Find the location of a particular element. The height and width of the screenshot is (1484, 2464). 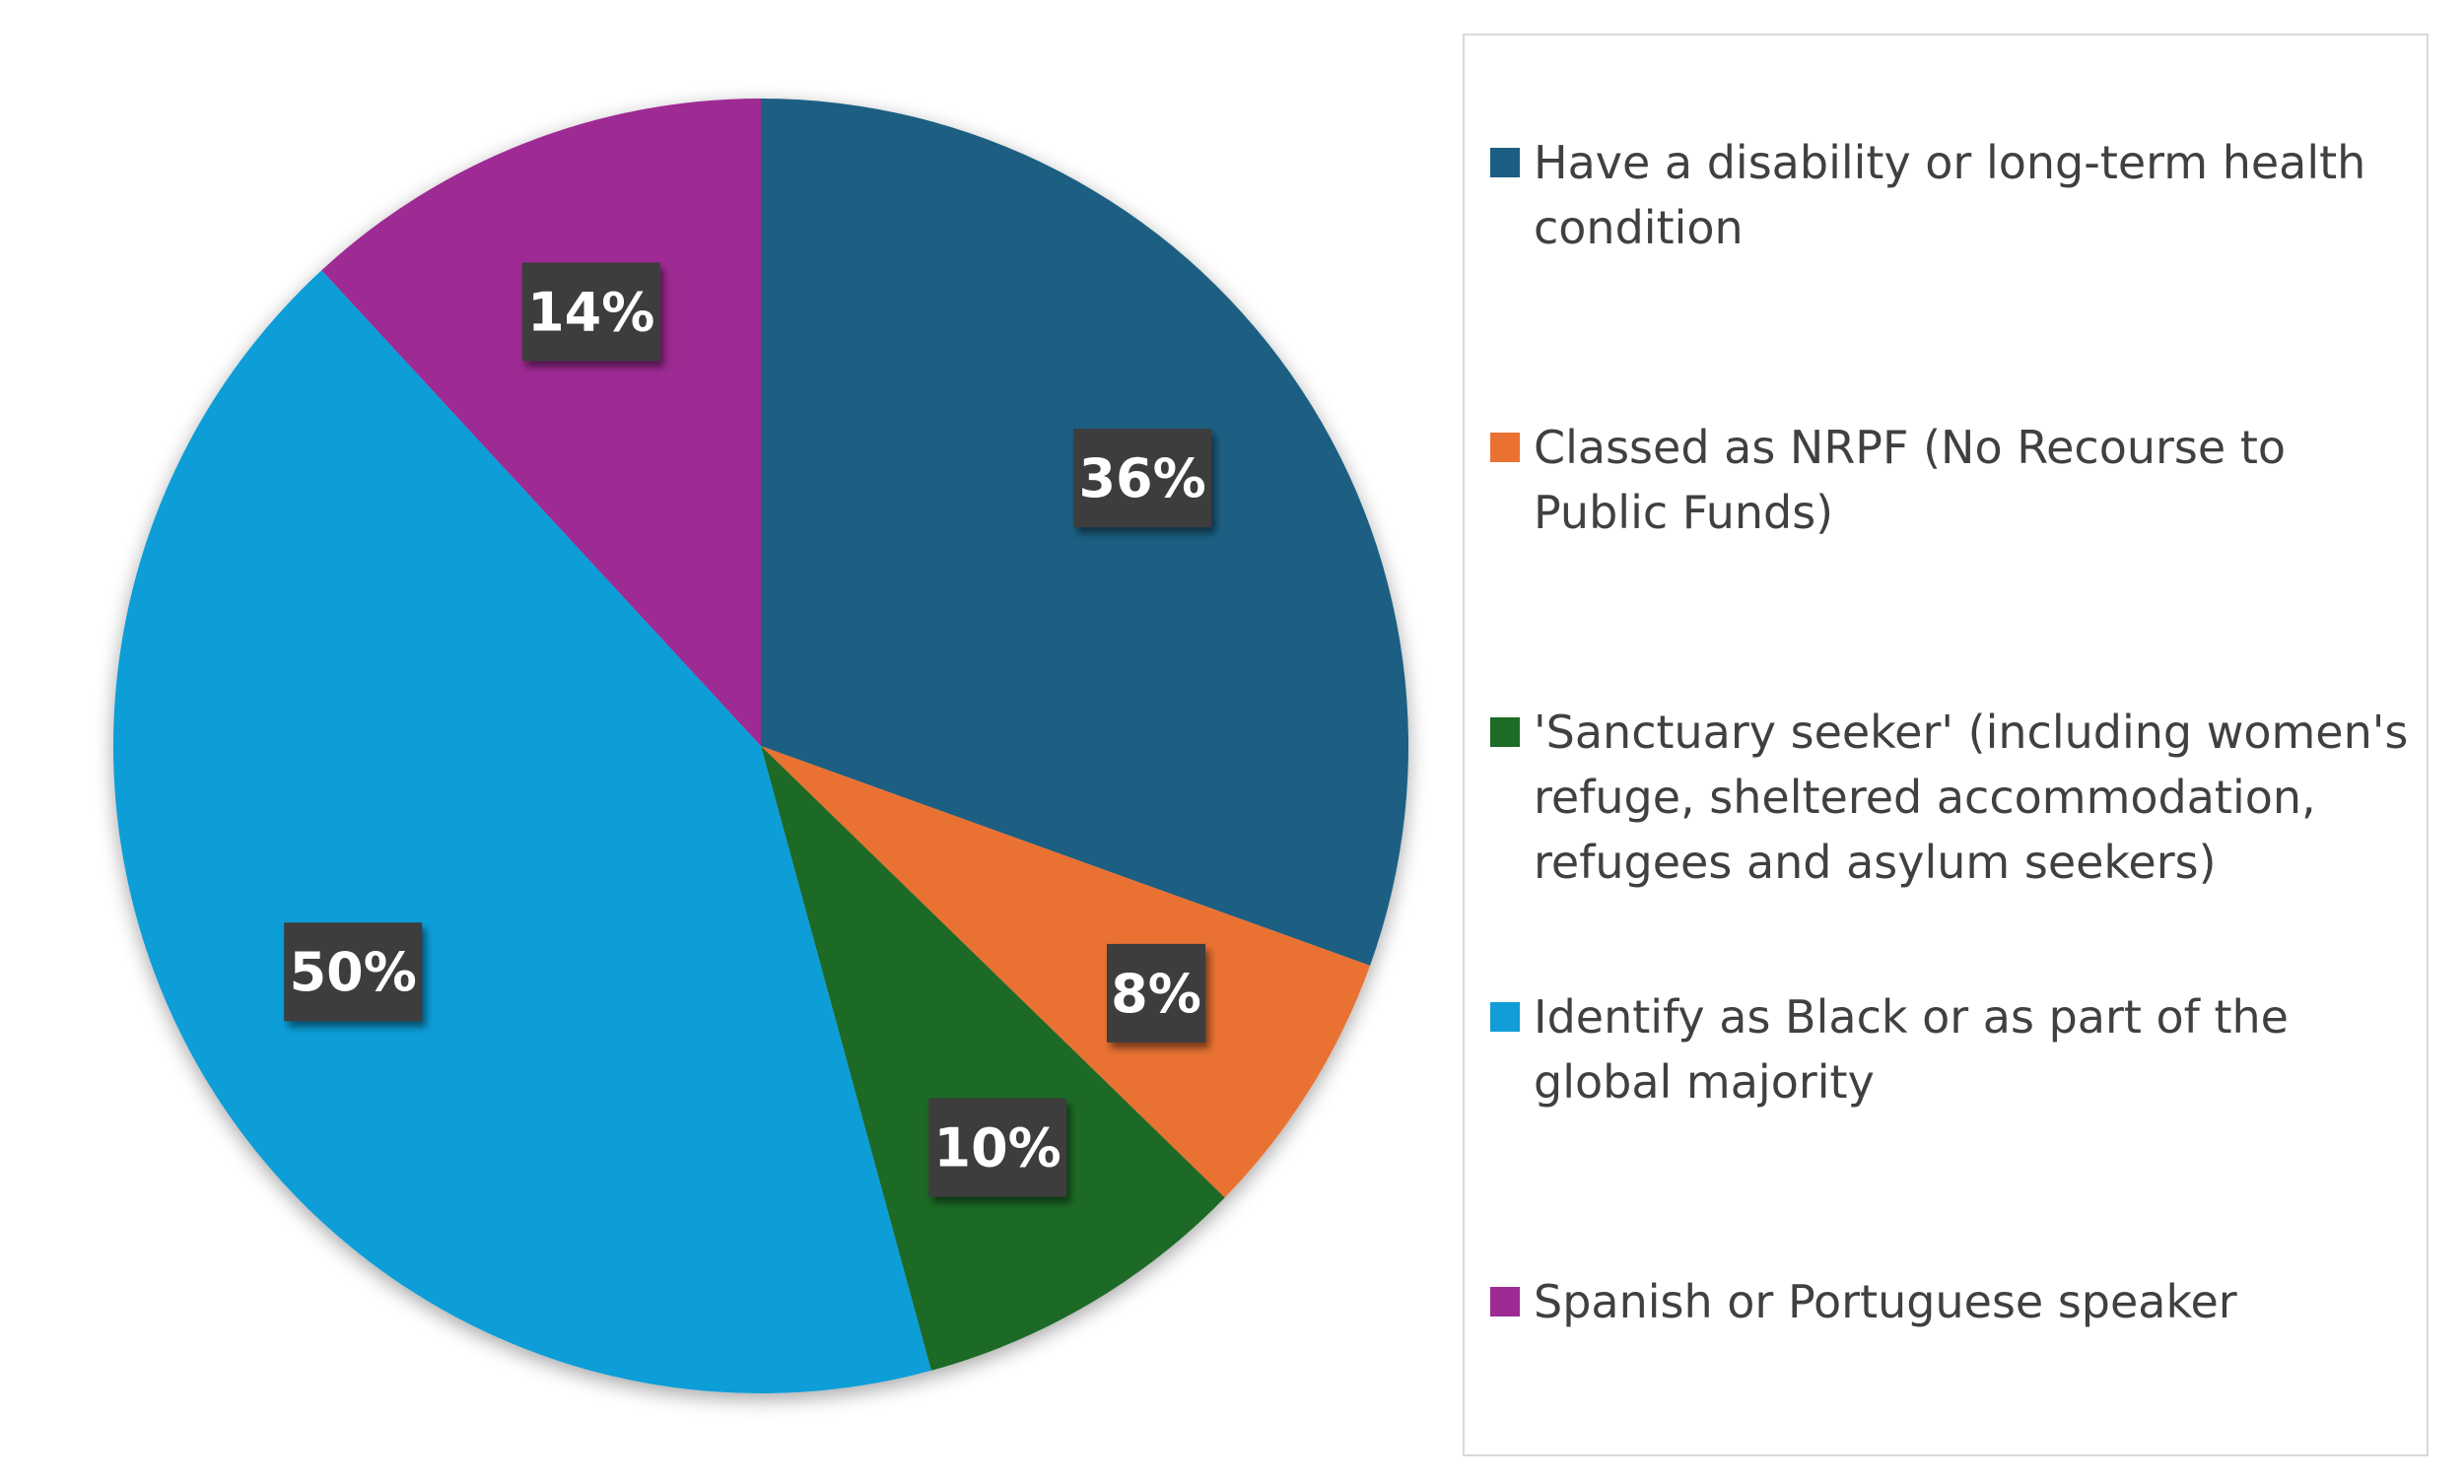

data-label-box-global-majority is located at coordinates (353, 972).